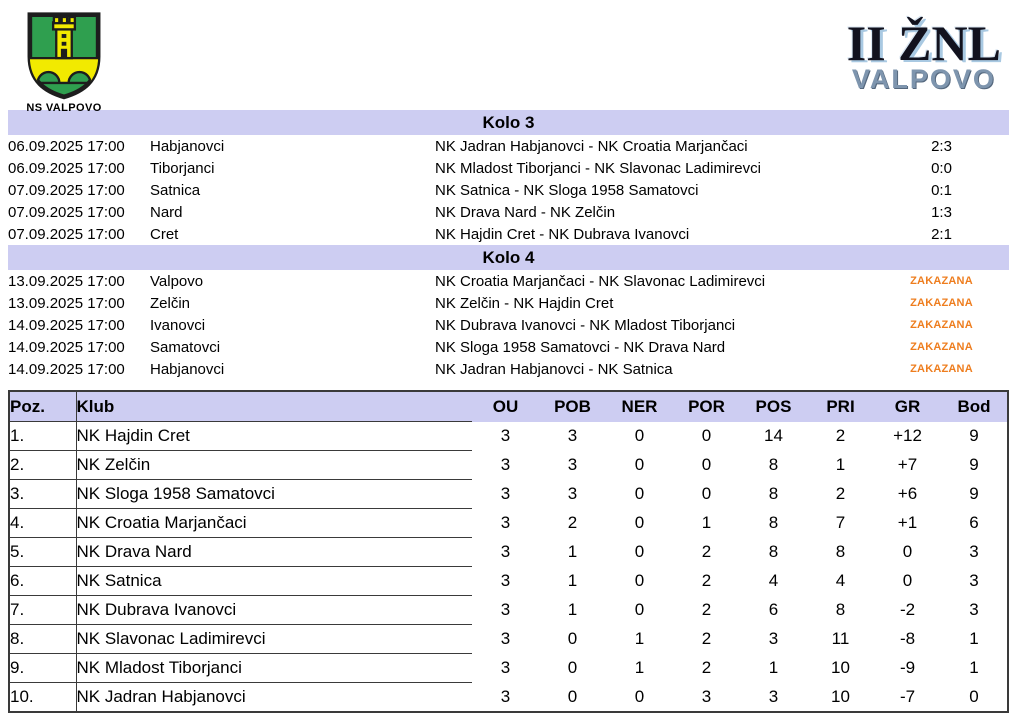 This screenshot has width=1017, height=728. Describe the element at coordinates (941, 212) in the screenshot. I see `match-result: 1:3` at that location.